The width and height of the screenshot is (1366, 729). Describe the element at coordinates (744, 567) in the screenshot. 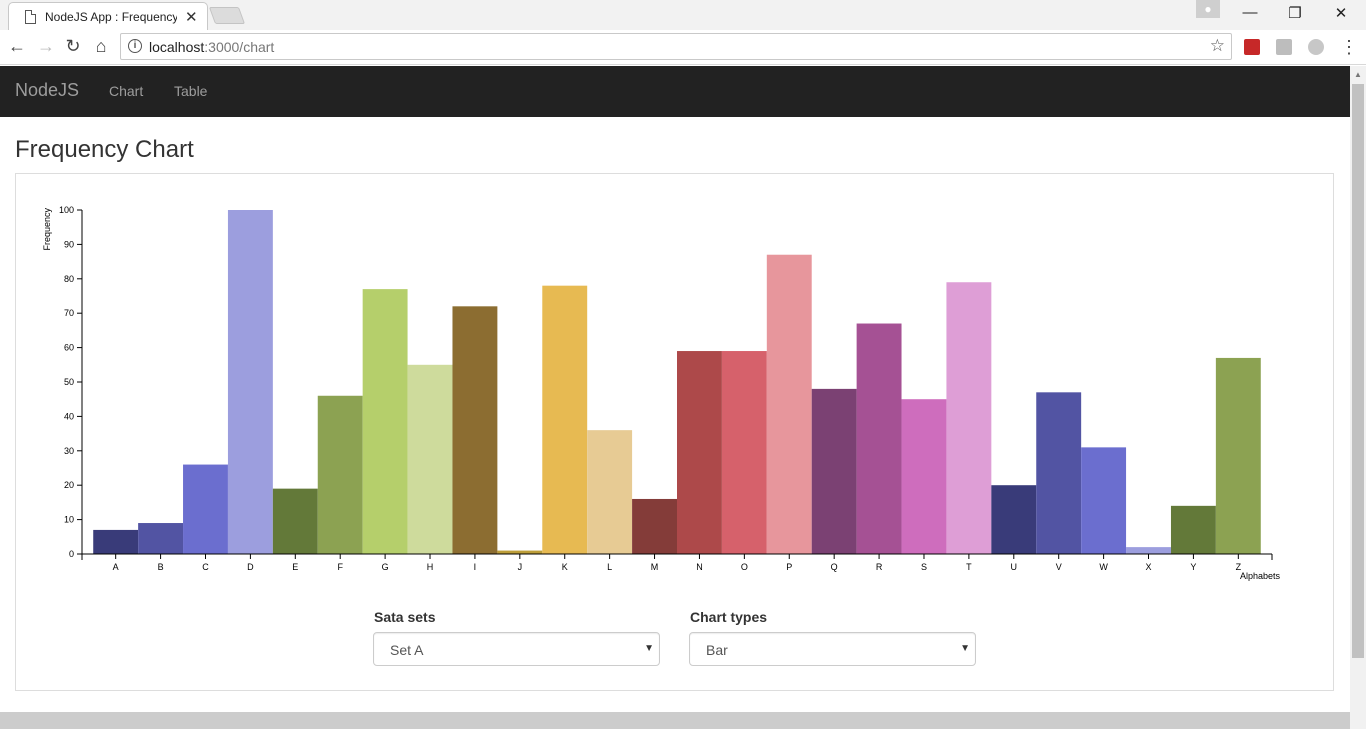

I see `x-tick-label: O` at that location.